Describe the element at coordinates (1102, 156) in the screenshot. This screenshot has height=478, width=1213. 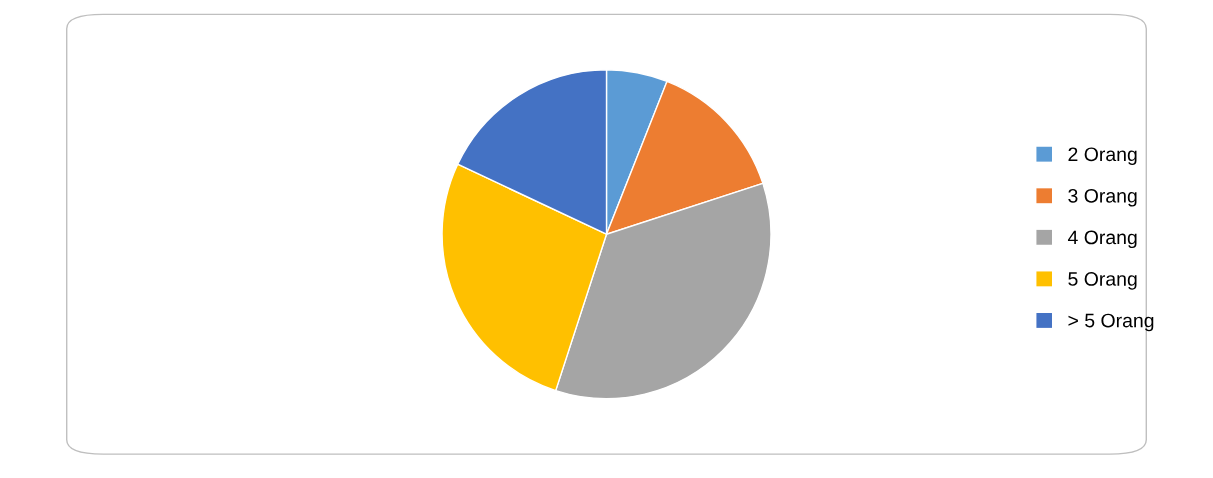
I see `legend-label: 2 Orang` at that location.